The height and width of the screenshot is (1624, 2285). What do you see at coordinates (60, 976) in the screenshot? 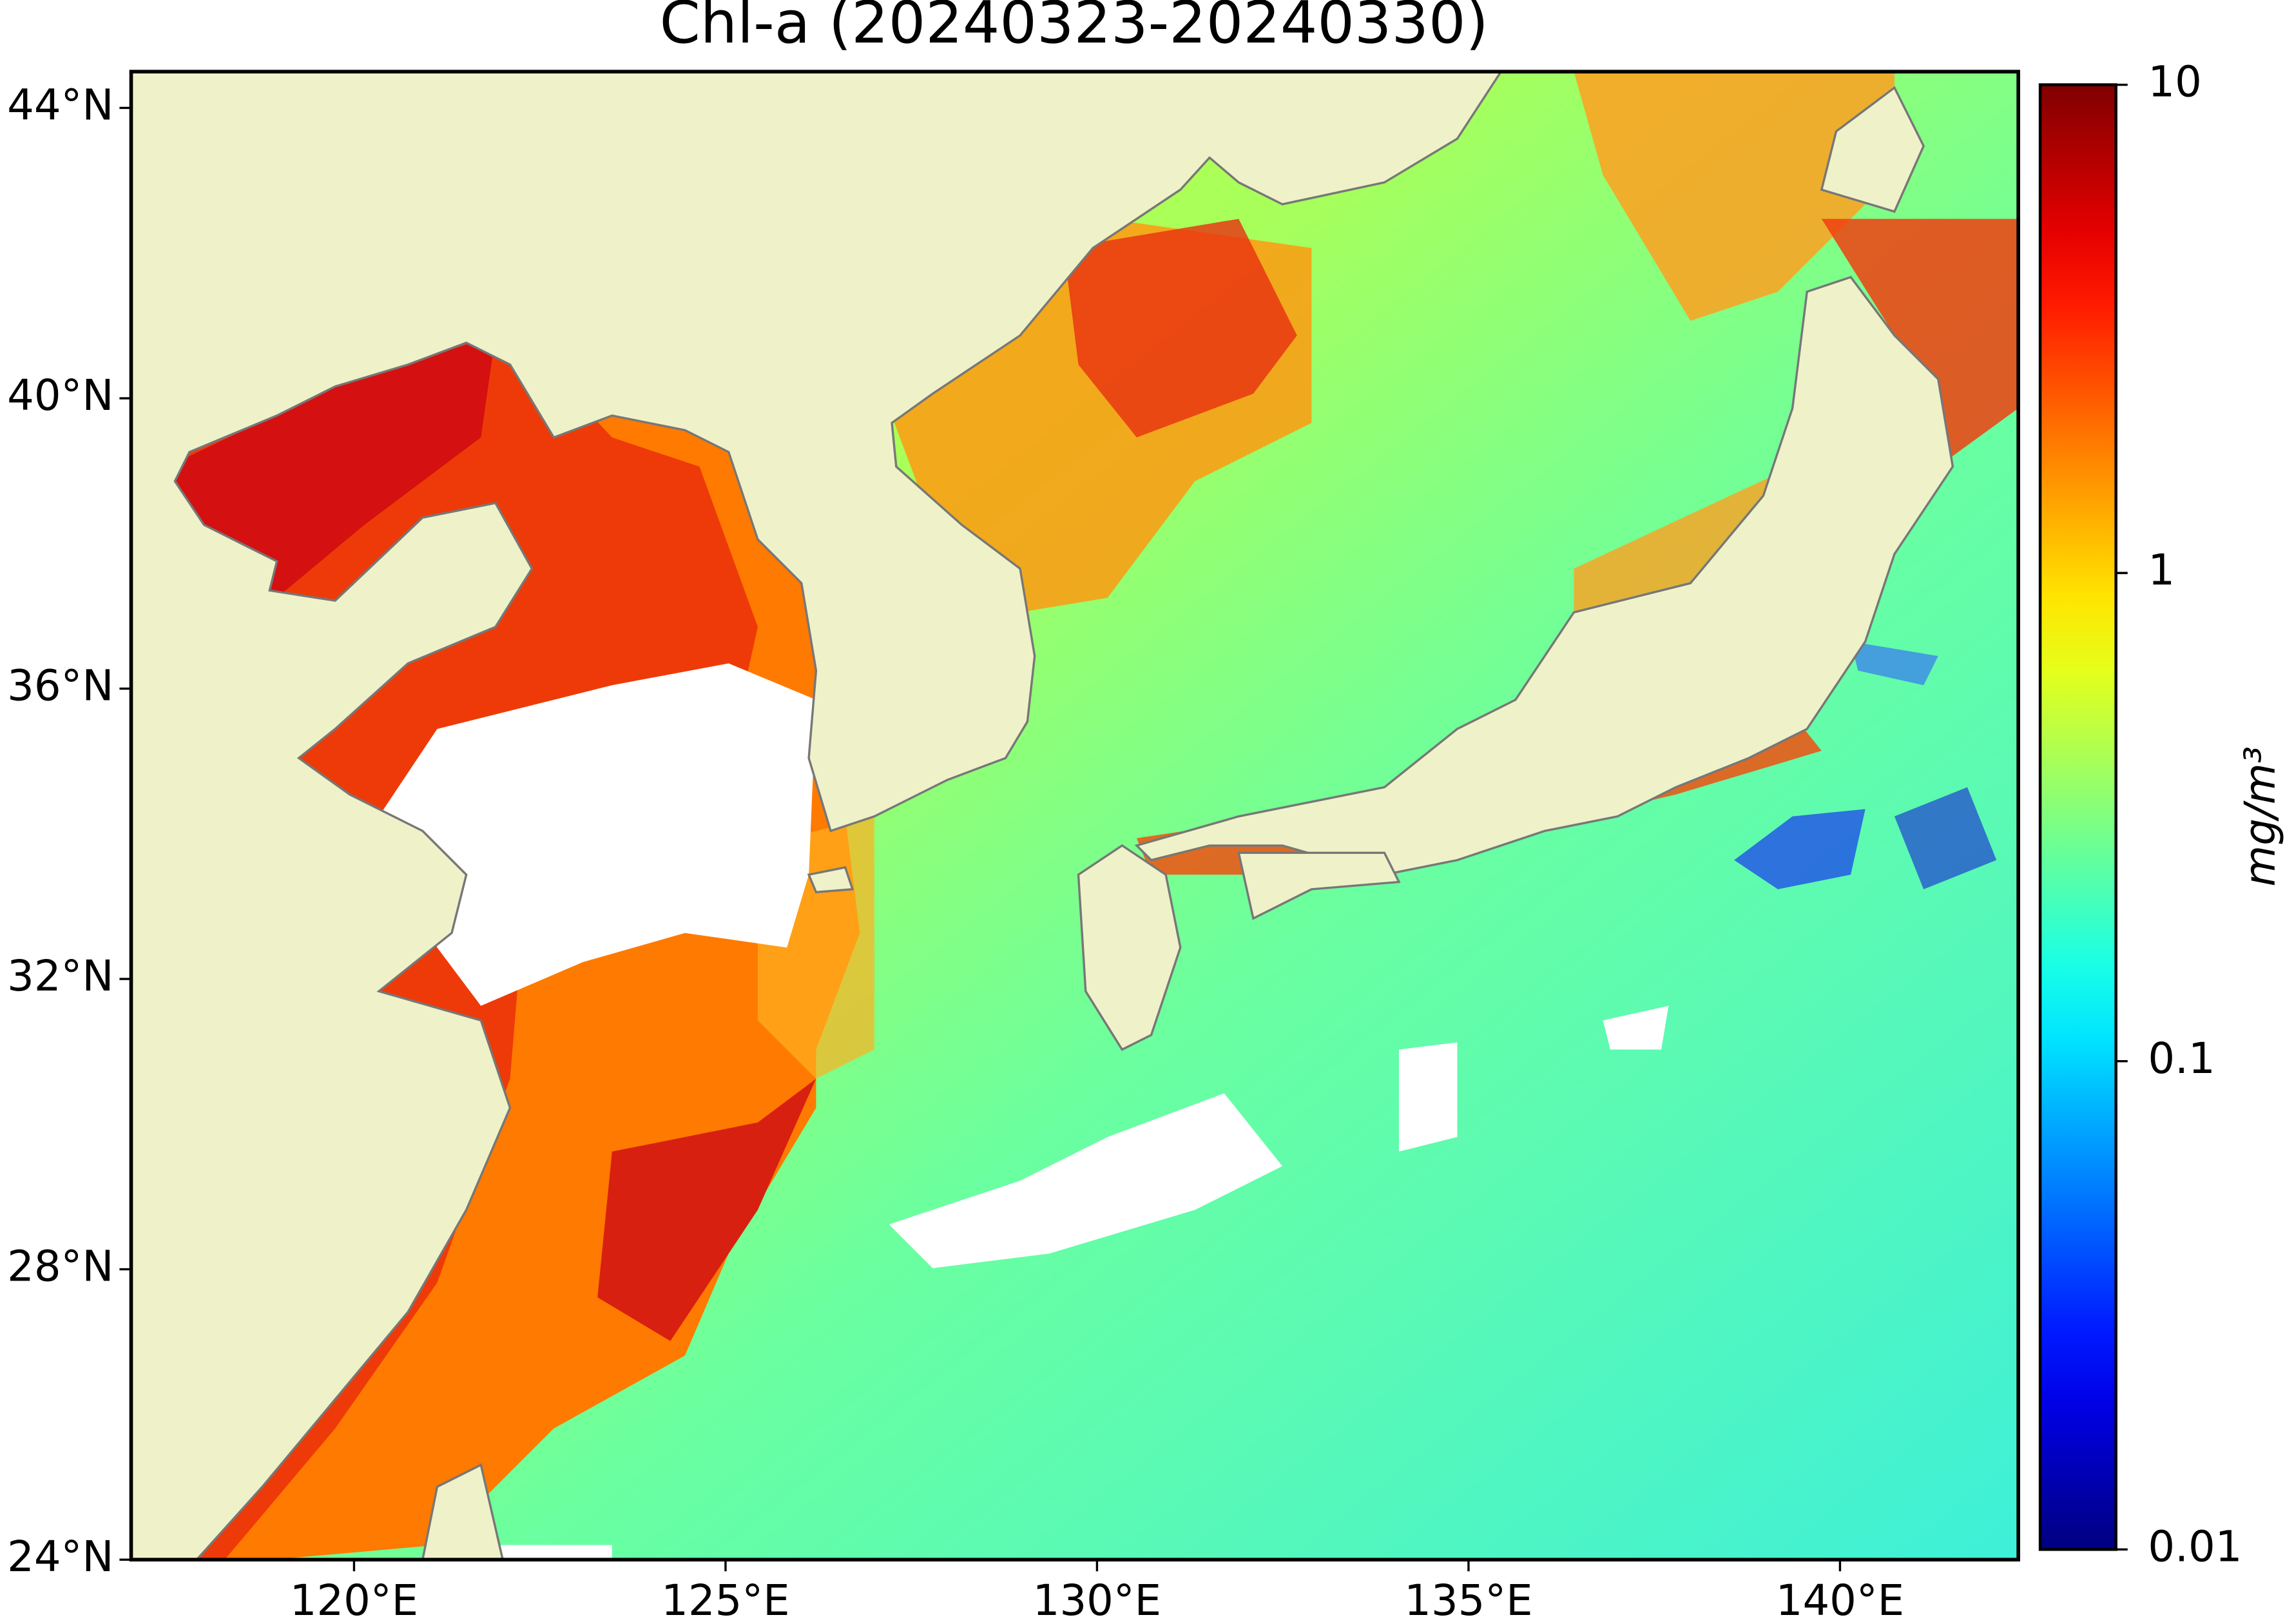
I see `y-tick-label: 32°N` at bounding box center [60, 976].